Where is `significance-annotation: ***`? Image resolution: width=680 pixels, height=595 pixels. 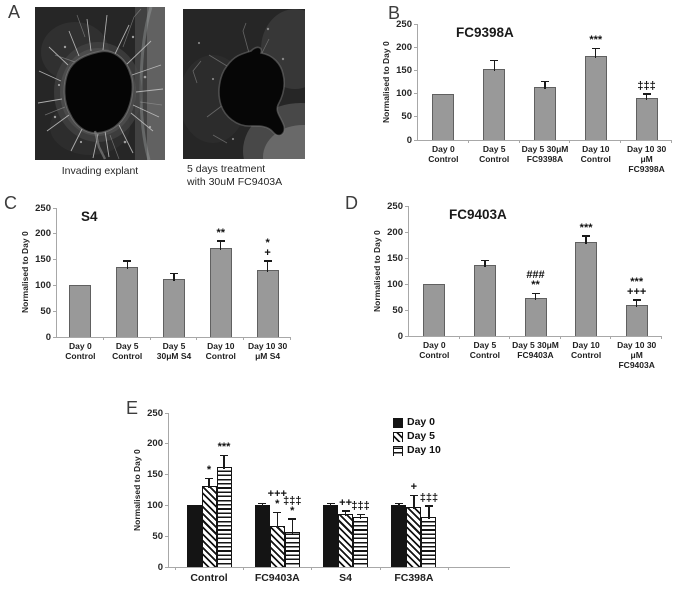
significance-annotation: *** is located at coordinates (224, 447).